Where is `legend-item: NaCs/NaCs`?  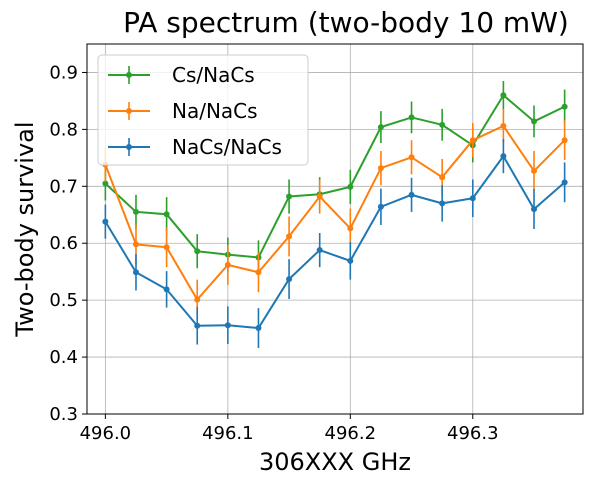 legend-item: NaCs/NaCs is located at coordinates (195, 147).